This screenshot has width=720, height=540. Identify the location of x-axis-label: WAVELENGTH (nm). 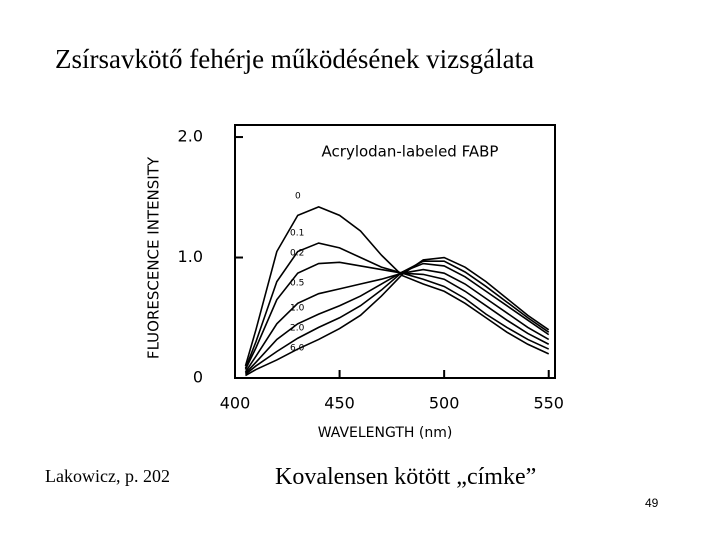
(385, 433).